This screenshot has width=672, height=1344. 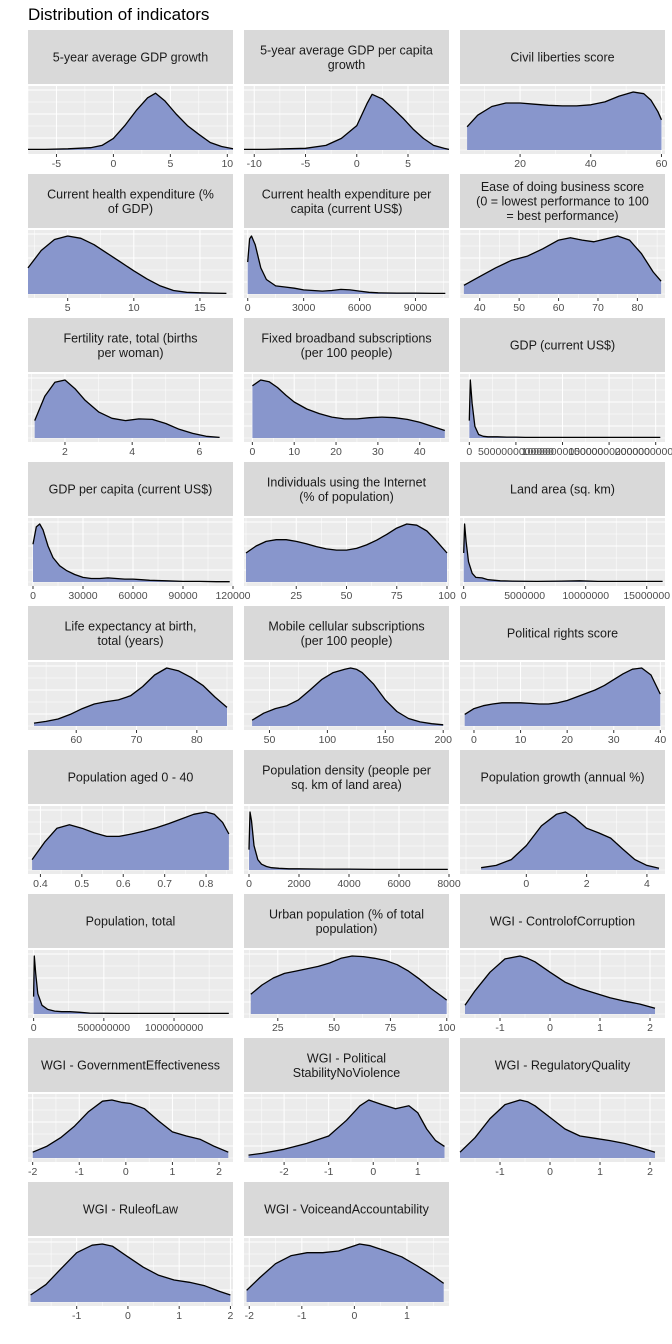 I want to click on facet-strip-label: Fixed broadband subscriptions, so click(x=346, y=338).